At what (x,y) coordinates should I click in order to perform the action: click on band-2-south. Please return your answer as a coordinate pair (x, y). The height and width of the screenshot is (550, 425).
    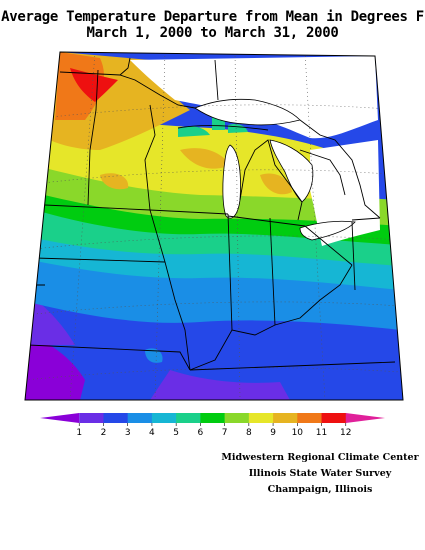
    Looking at the image, I should click on (220, 385).